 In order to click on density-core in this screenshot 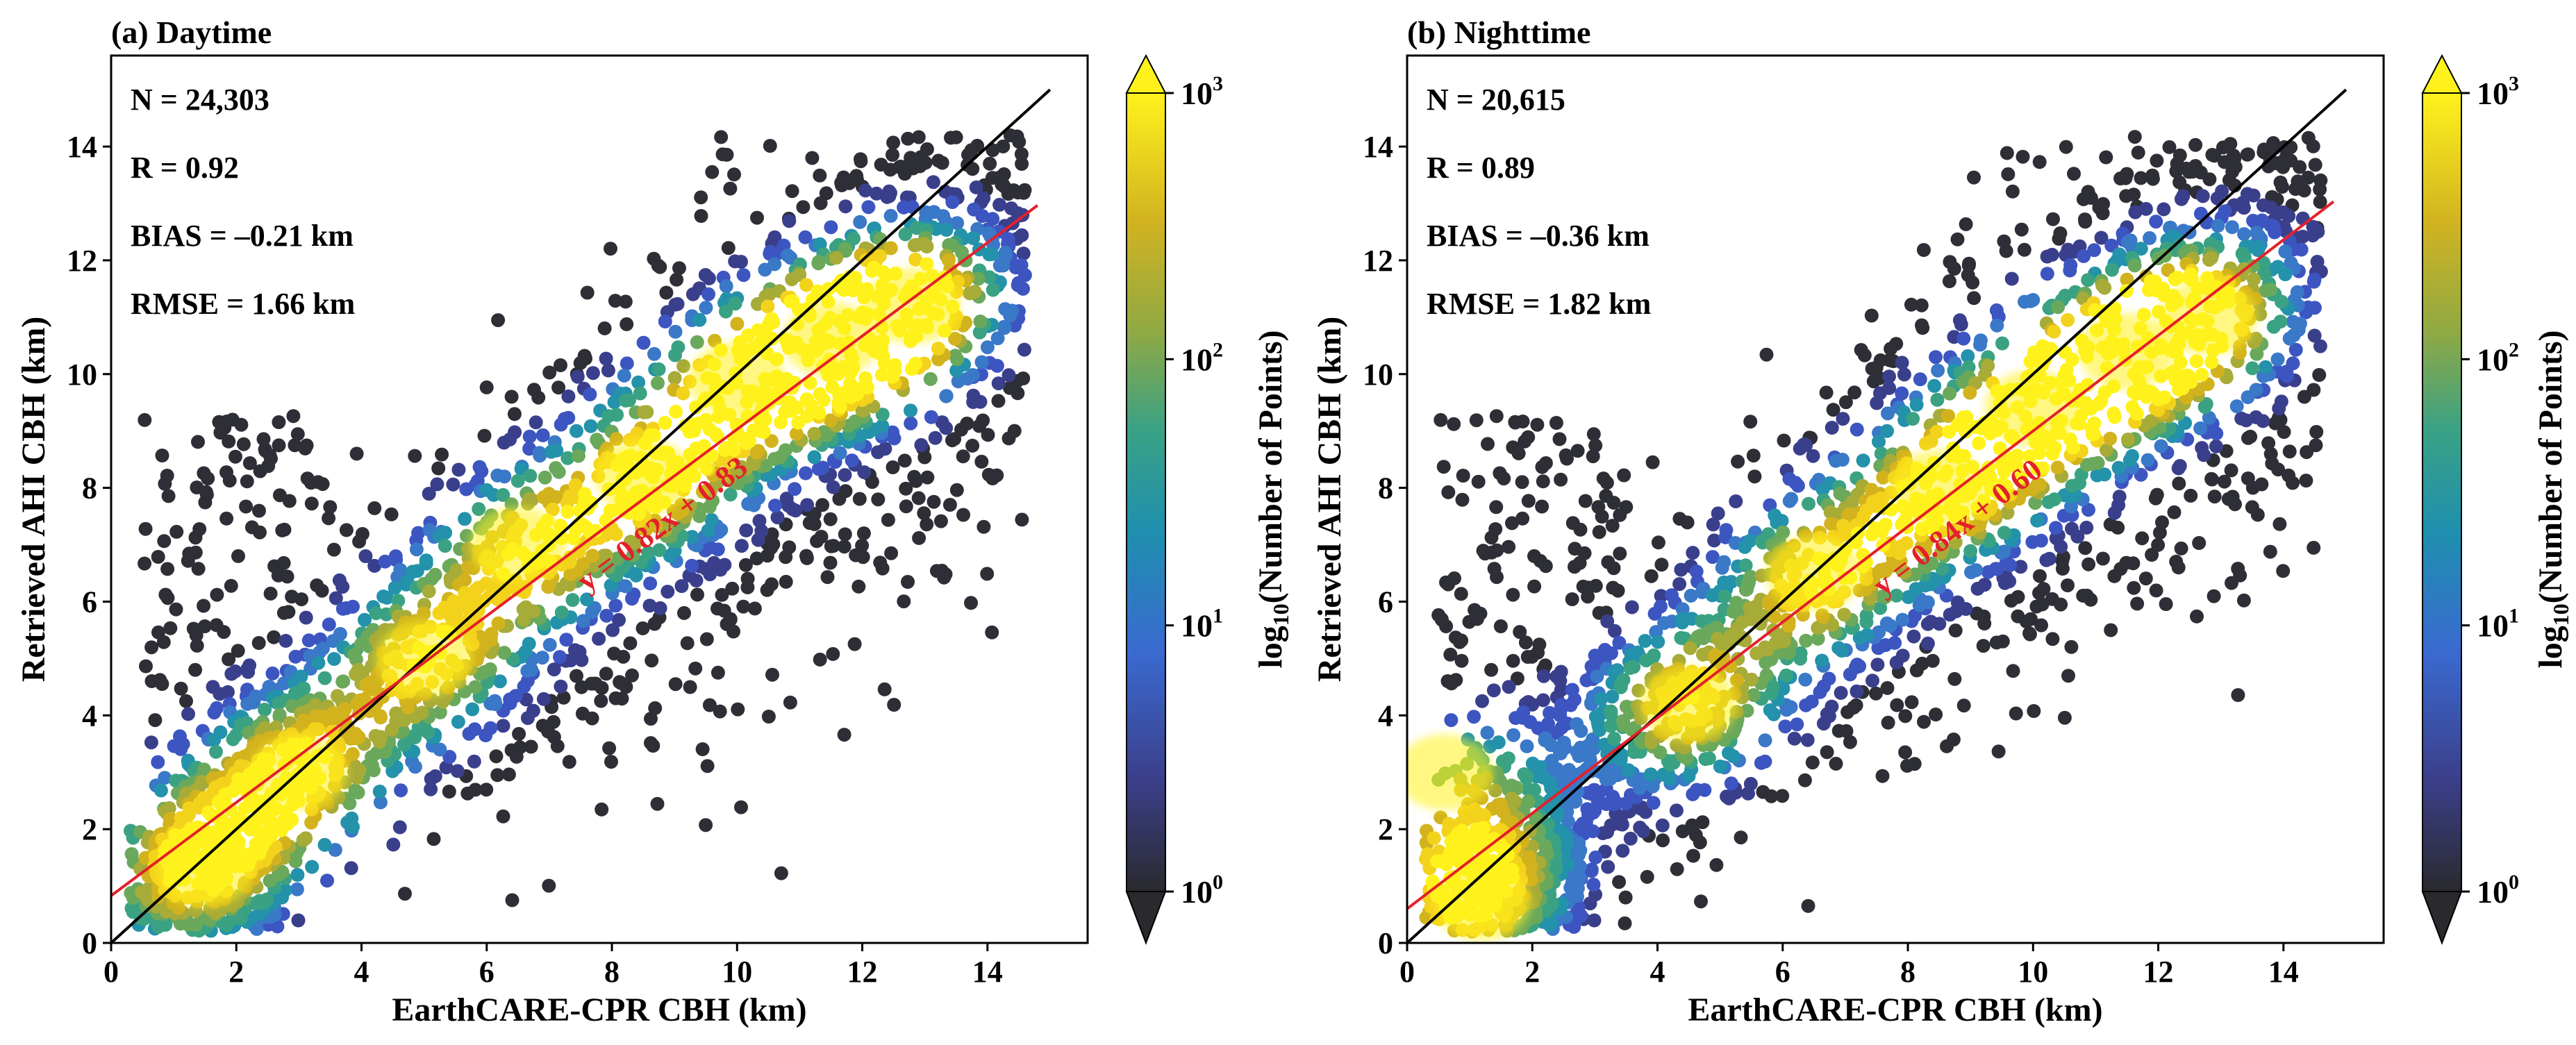, I will do `click(205, 869)`.